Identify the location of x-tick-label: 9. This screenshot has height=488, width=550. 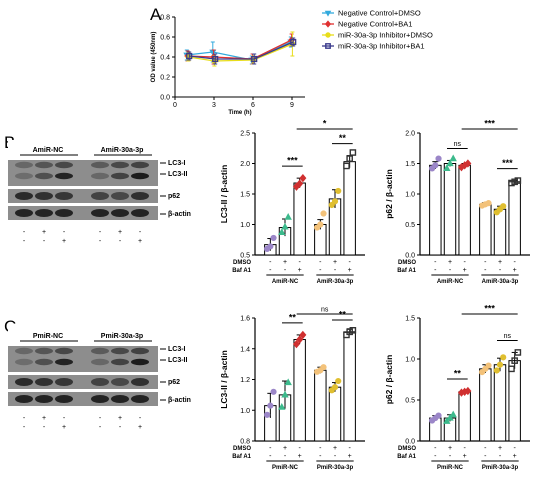
(292, 105).